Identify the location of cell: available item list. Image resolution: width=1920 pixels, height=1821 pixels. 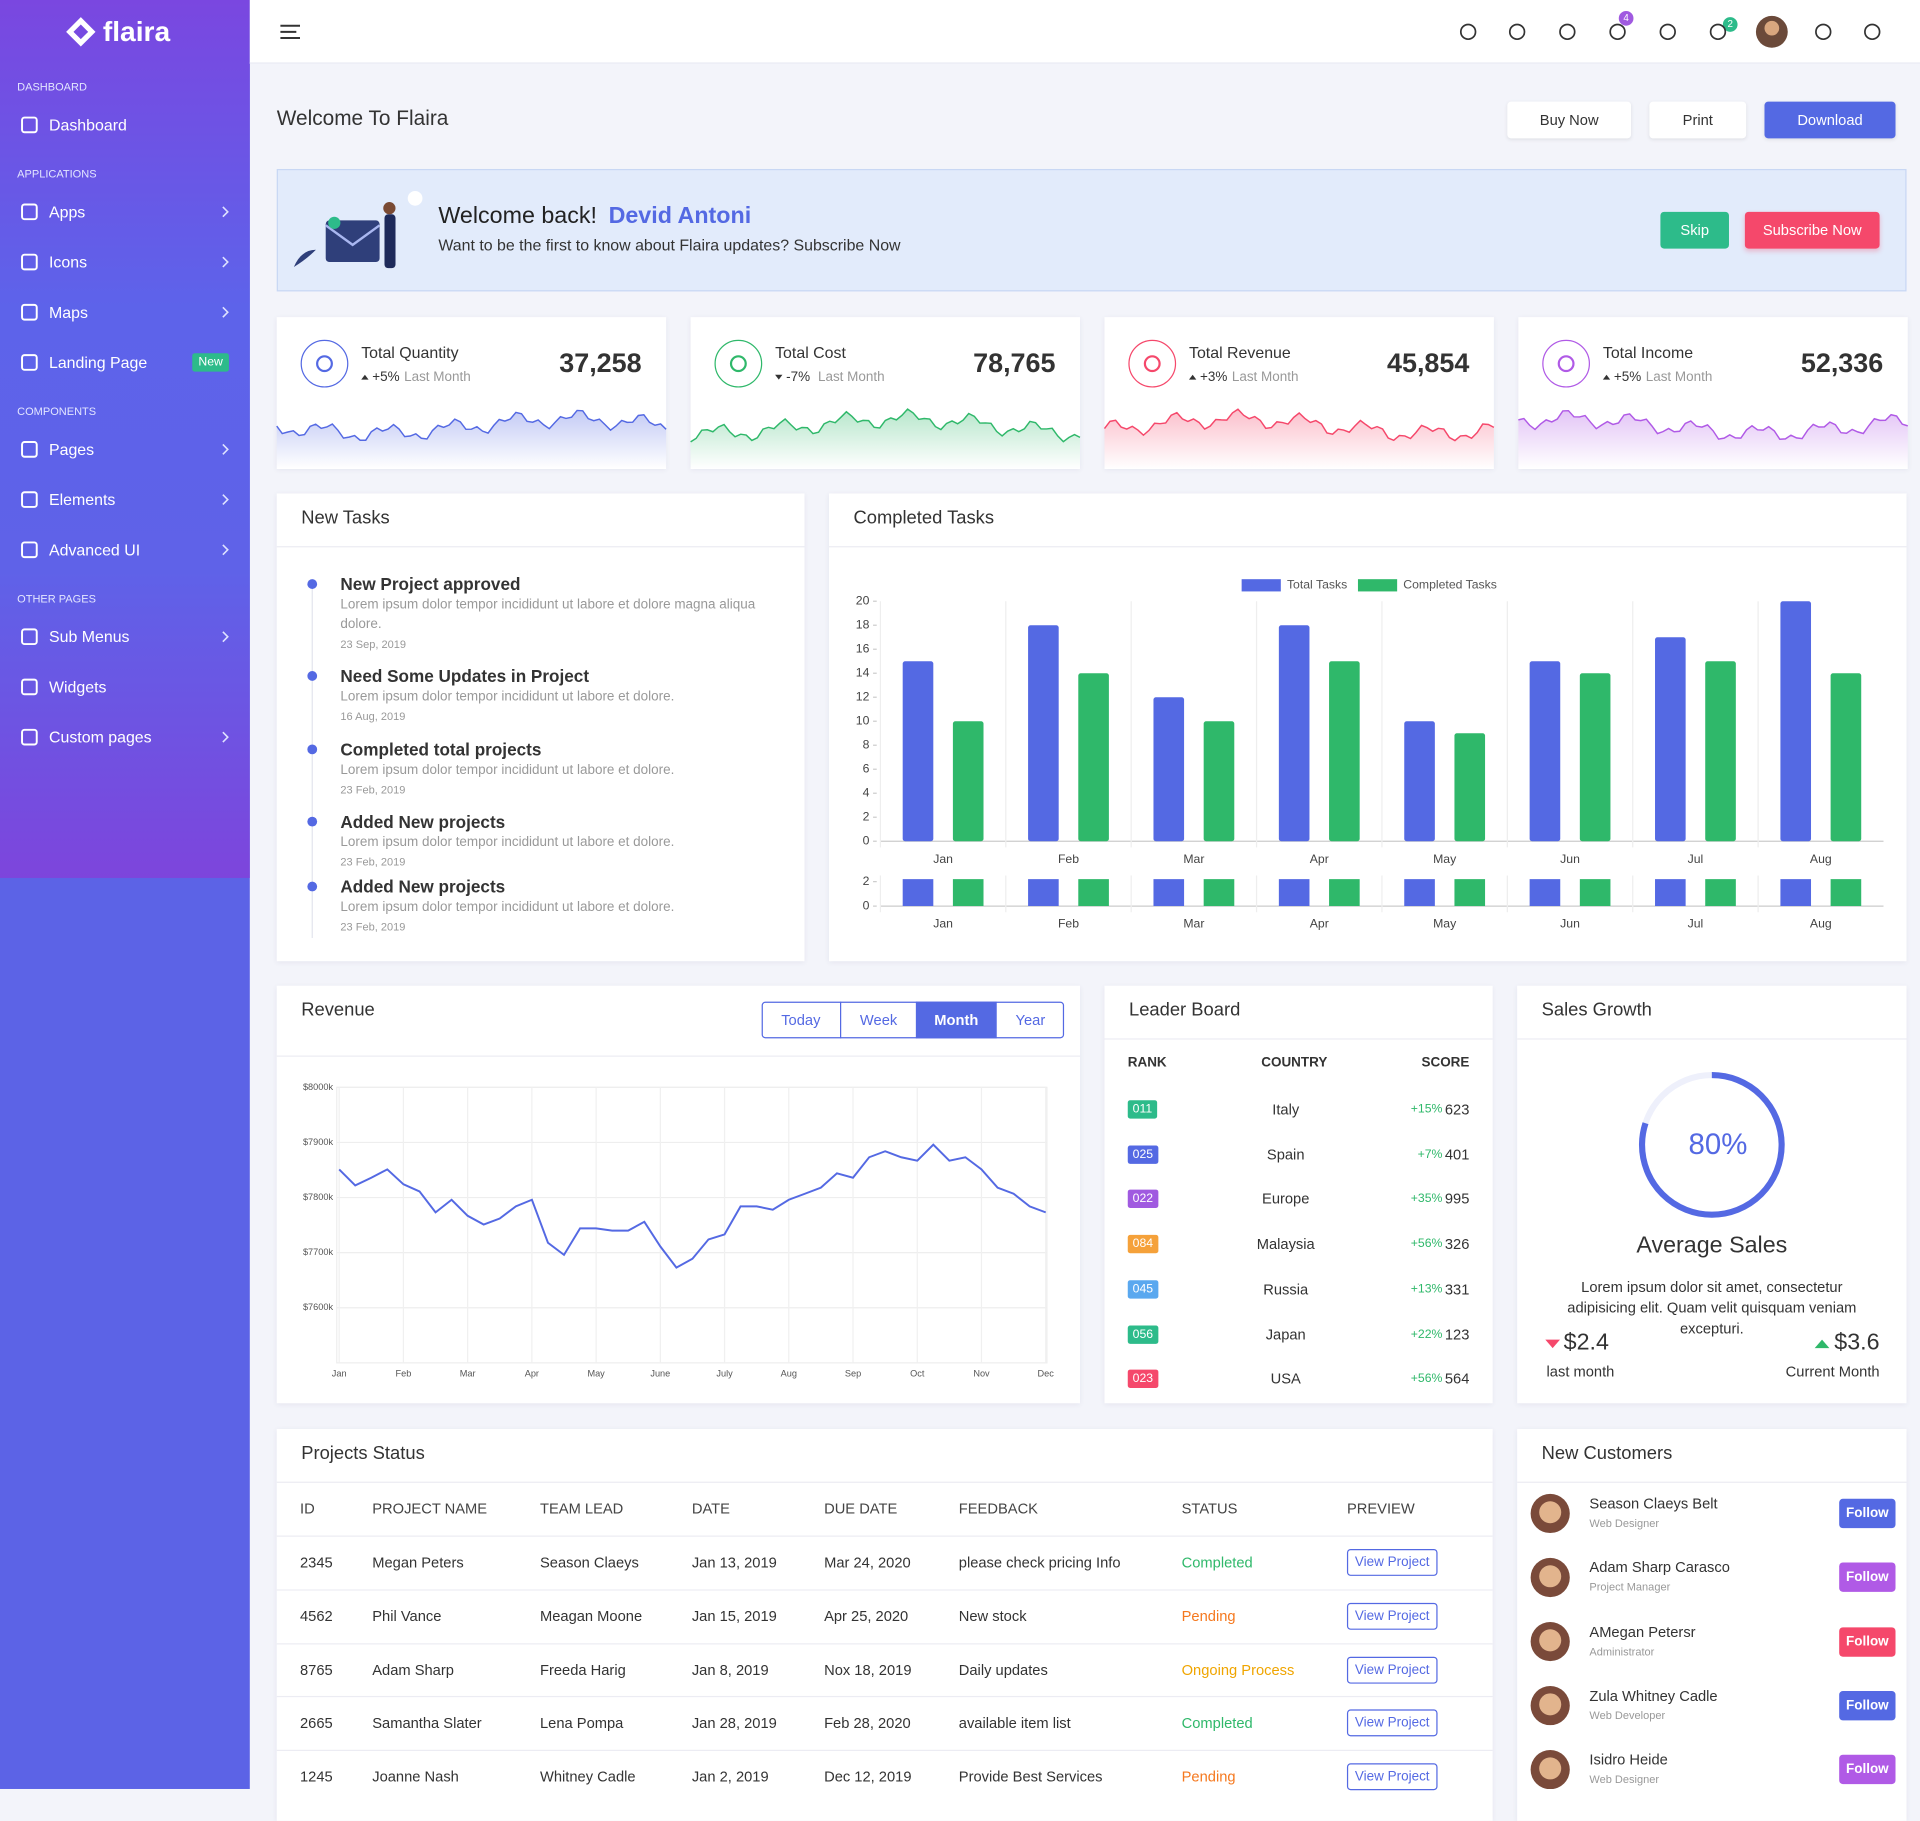
(1014, 1723).